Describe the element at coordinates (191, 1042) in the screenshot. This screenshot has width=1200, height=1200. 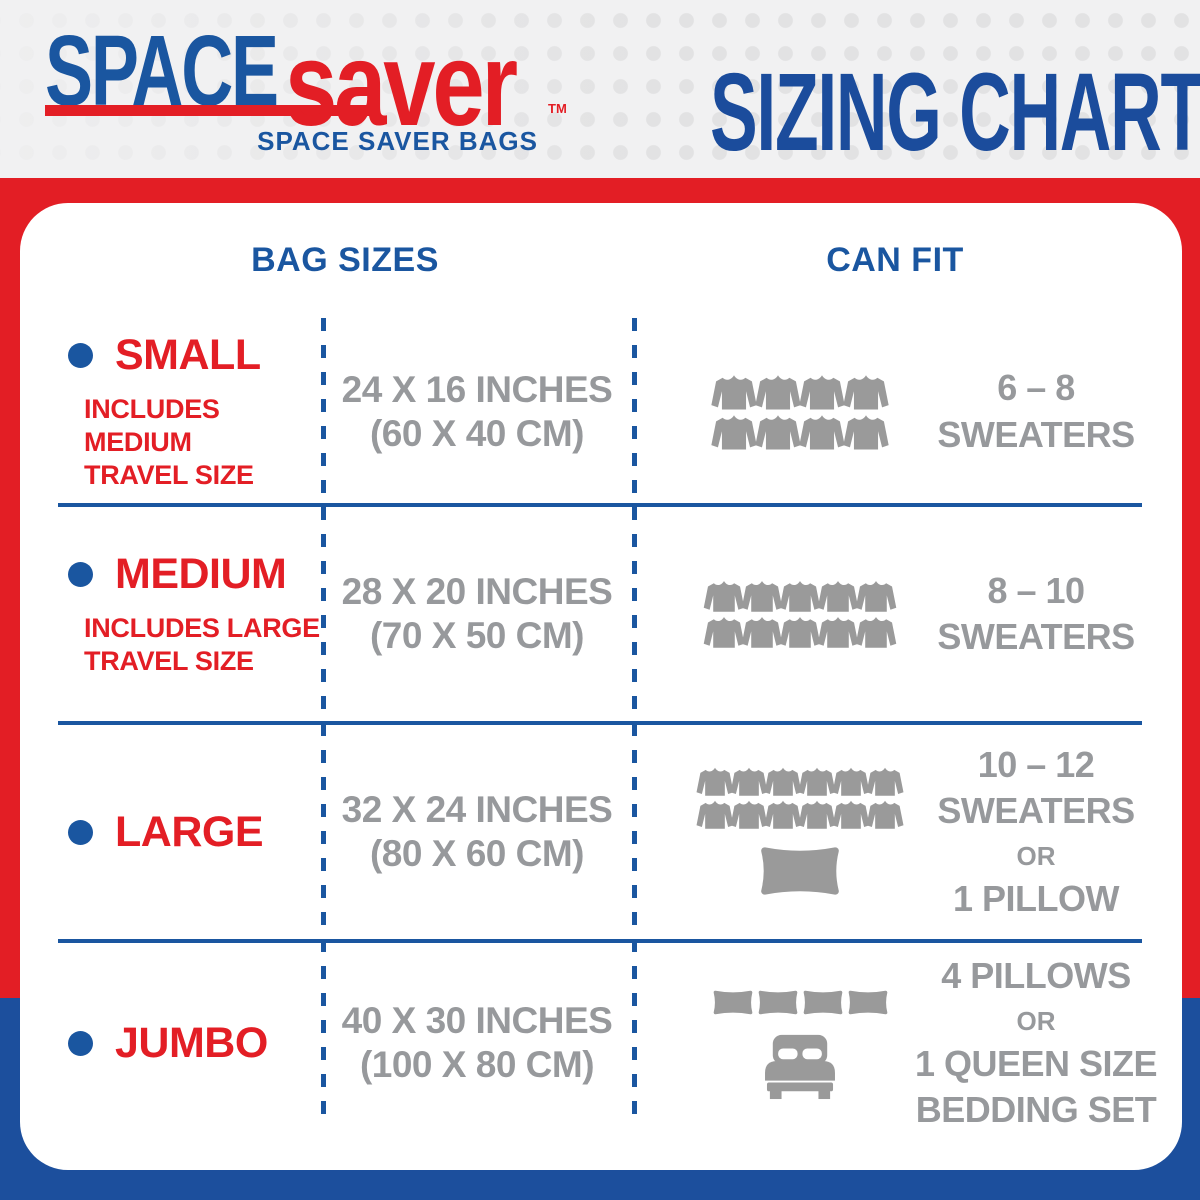
I see `bag-size-name: JUMBO` at that location.